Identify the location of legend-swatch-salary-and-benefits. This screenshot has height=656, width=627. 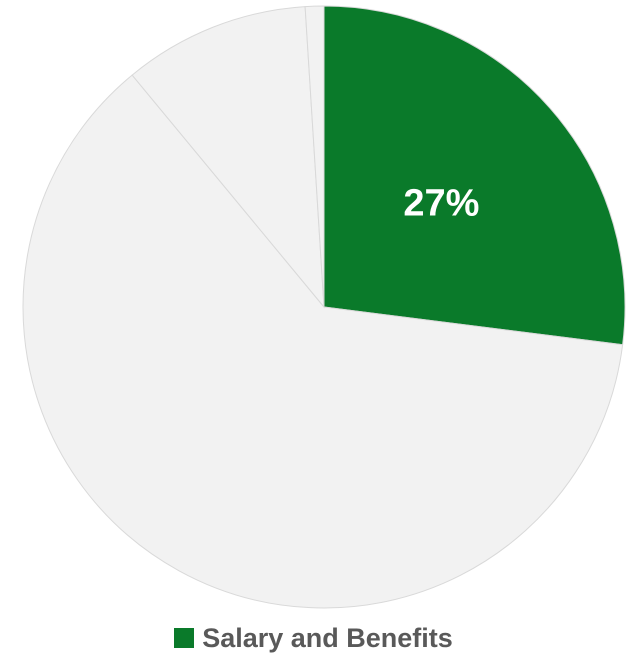
(184, 638).